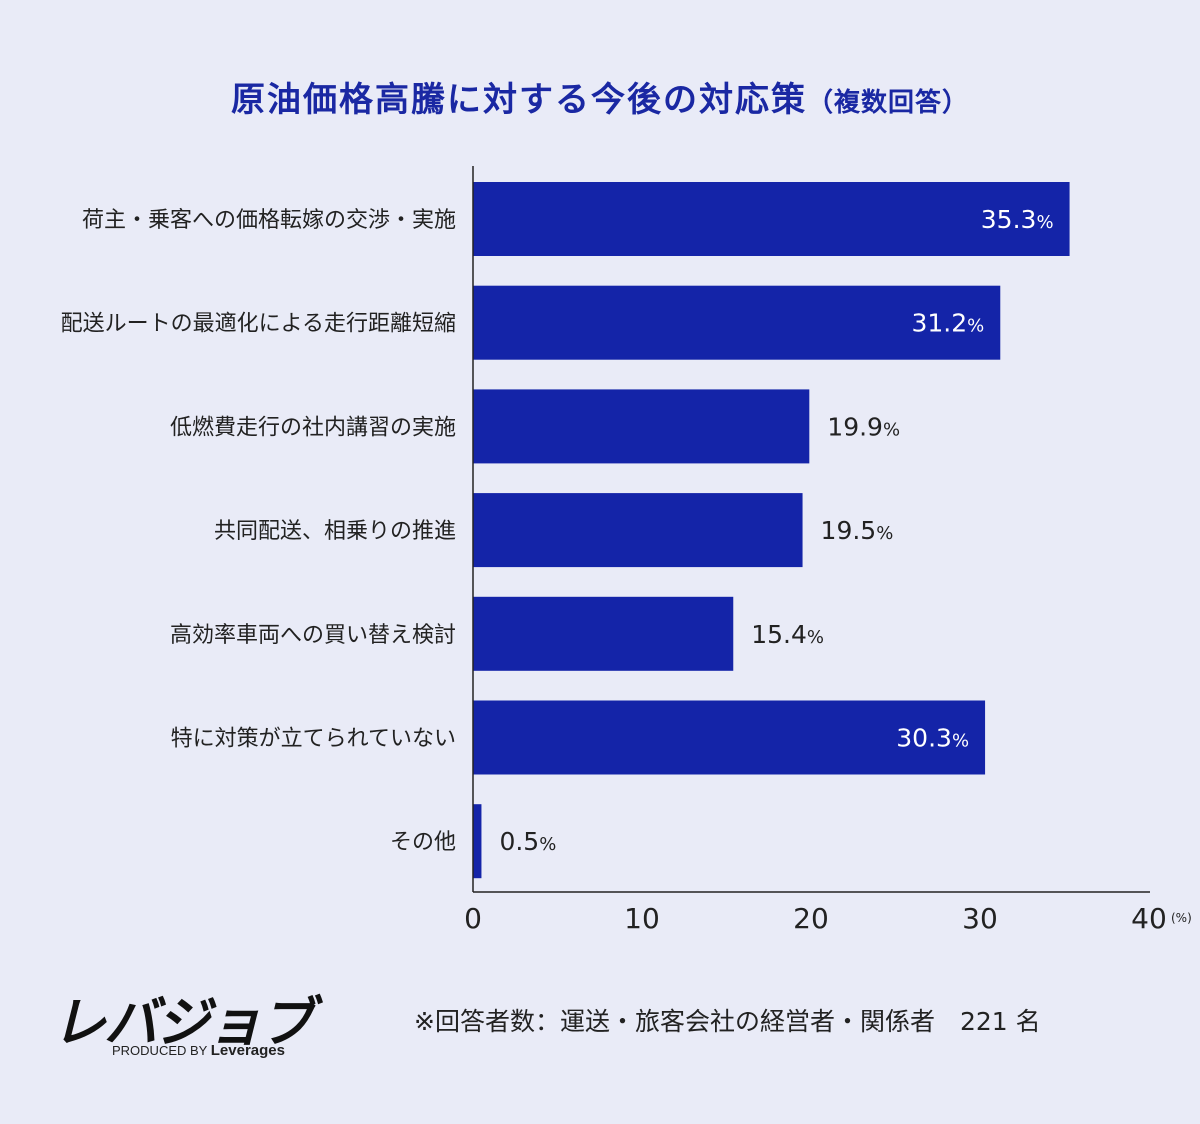 Image resolution: width=1200 pixels, height=1124 pixels. Describe the element at coordinates (787, 634) in the screenshot. I see `value-label-4: 15.4%` at that location.